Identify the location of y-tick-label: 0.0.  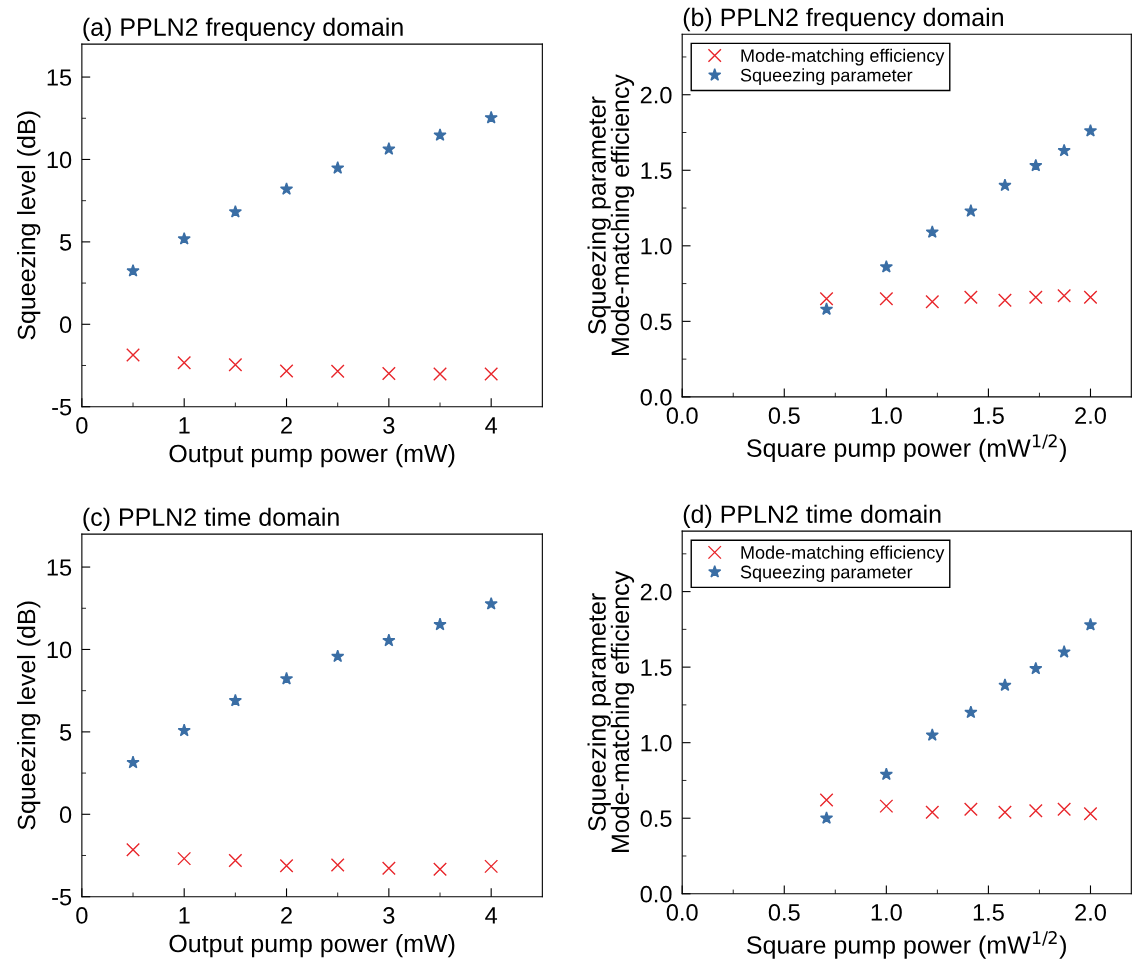
(656, 397).